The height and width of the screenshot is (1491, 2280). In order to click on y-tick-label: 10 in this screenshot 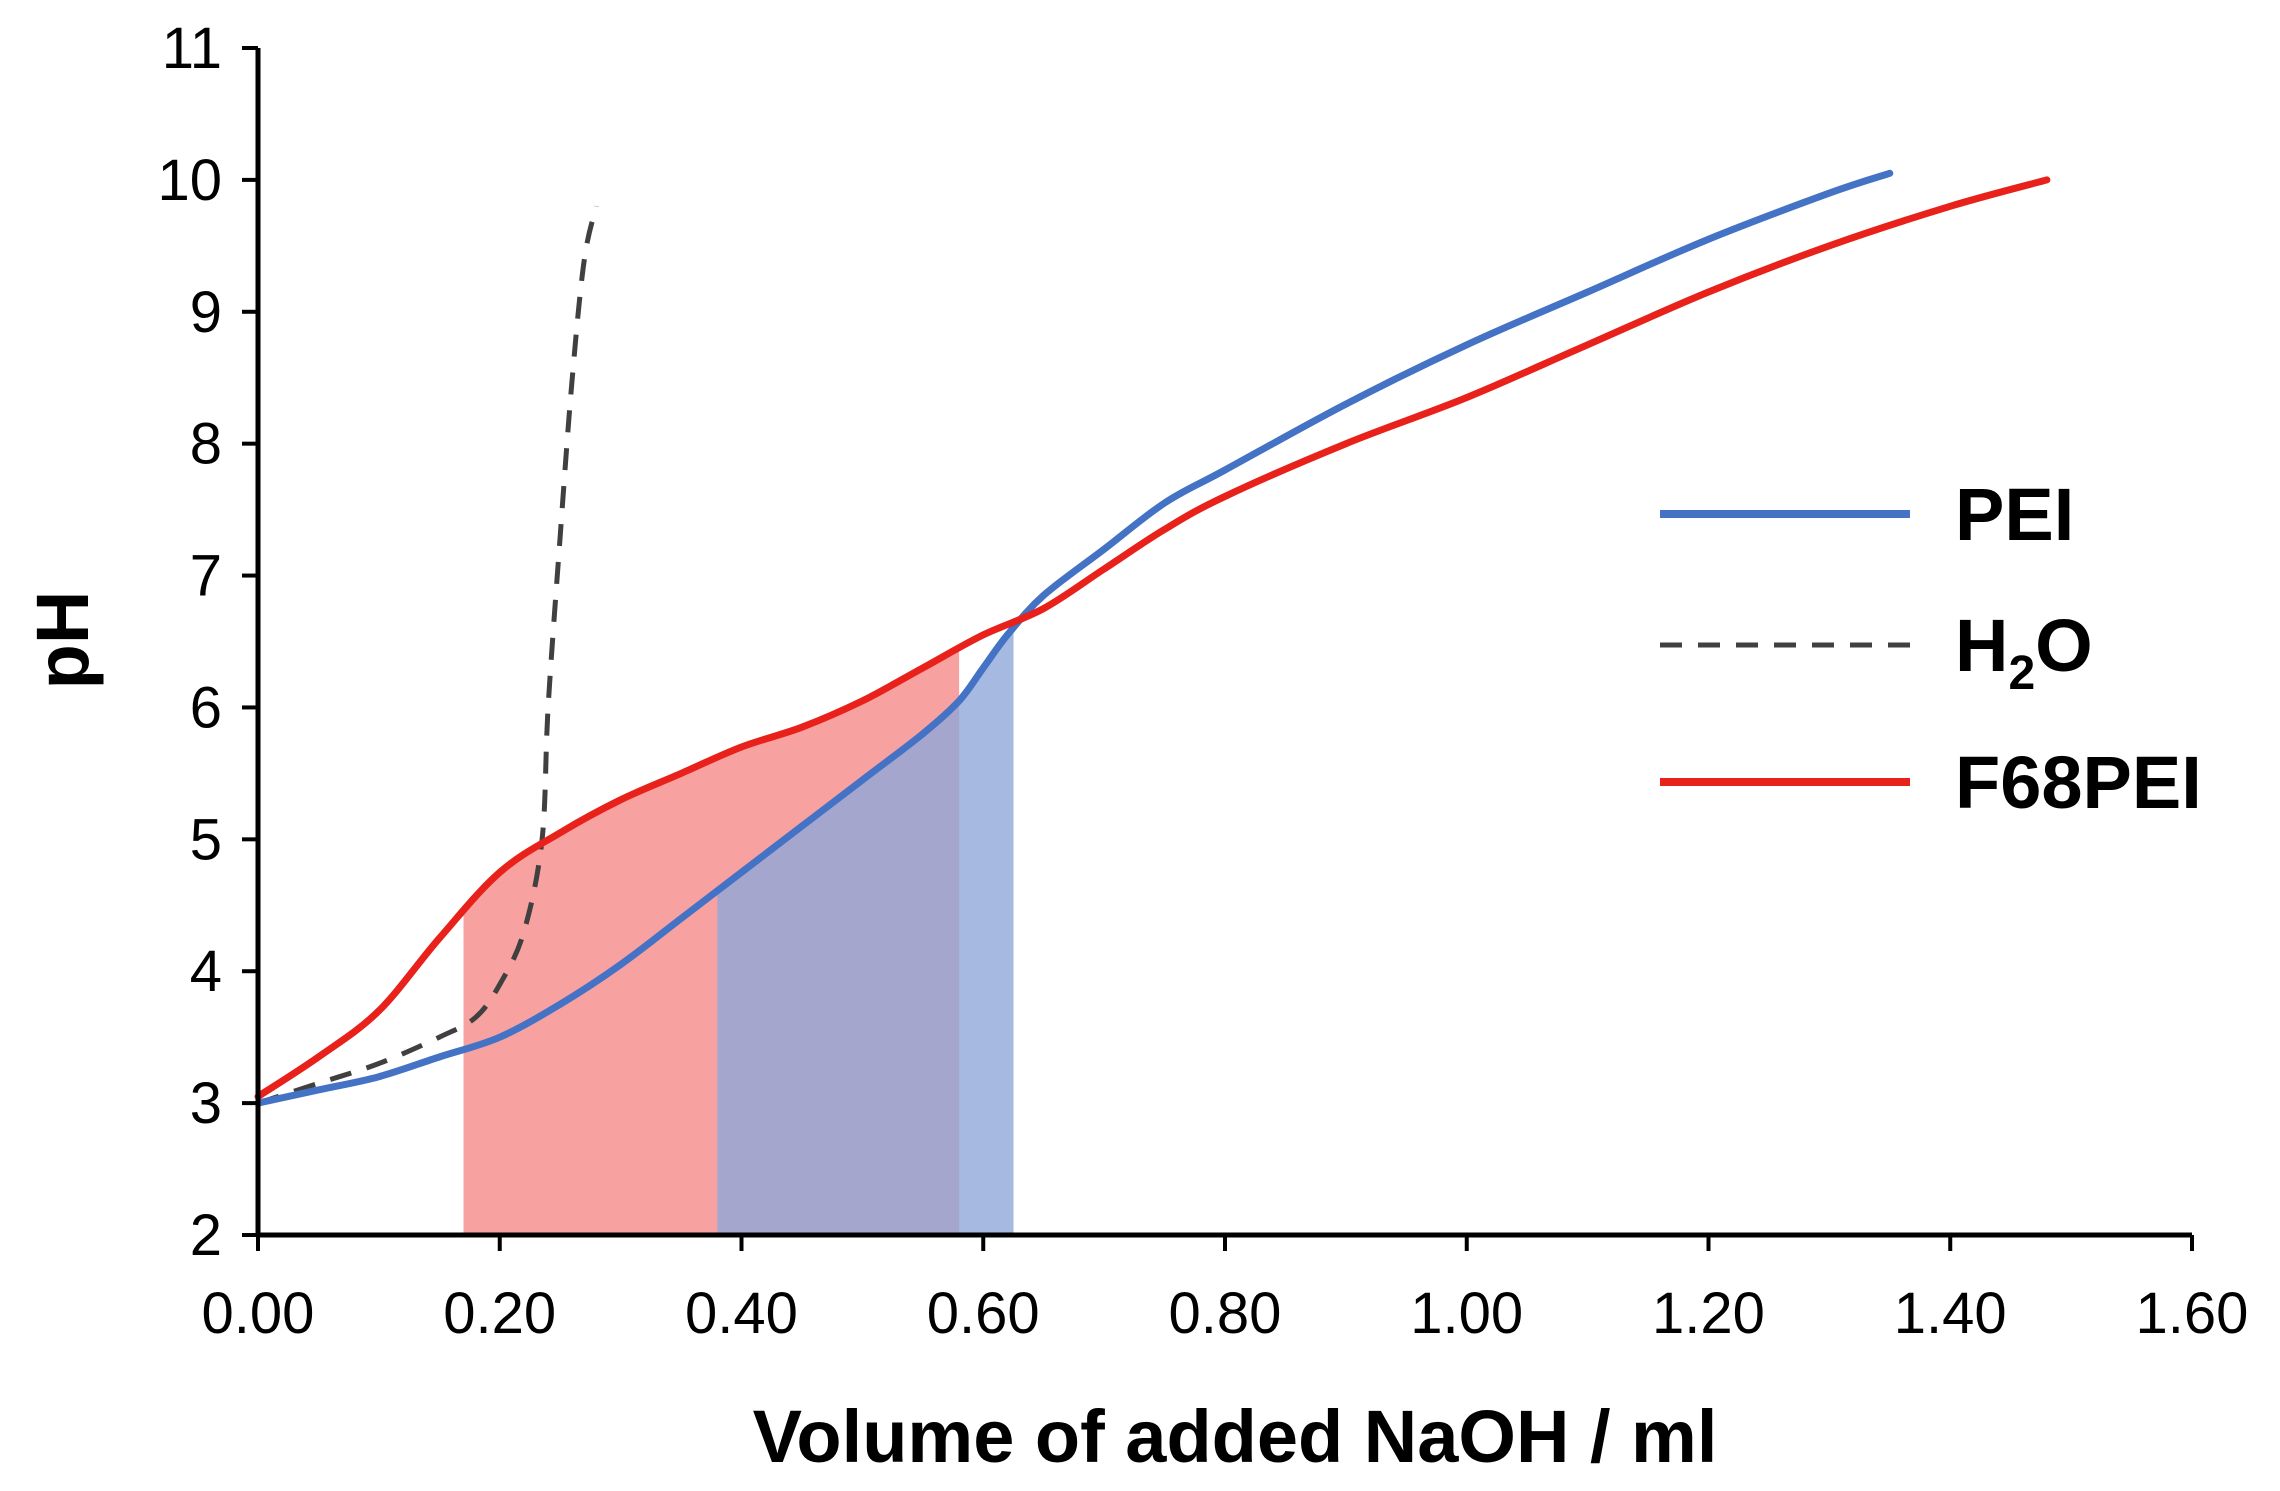, I will do `click(189, 180)`.